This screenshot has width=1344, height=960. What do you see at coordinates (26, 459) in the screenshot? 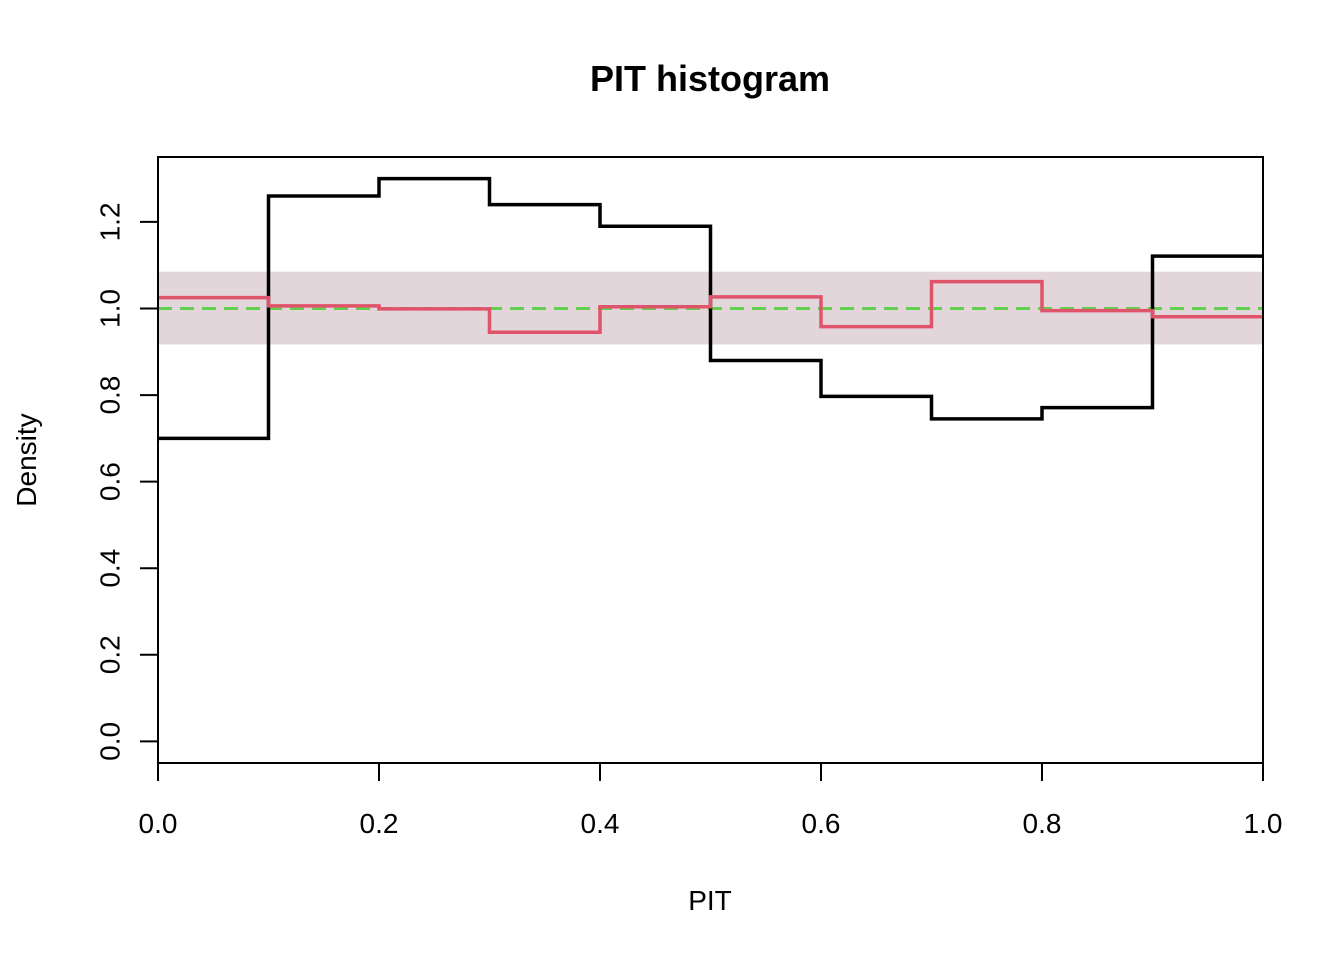
I see `y-axis-label: Density` at bounding box center [26, 459].